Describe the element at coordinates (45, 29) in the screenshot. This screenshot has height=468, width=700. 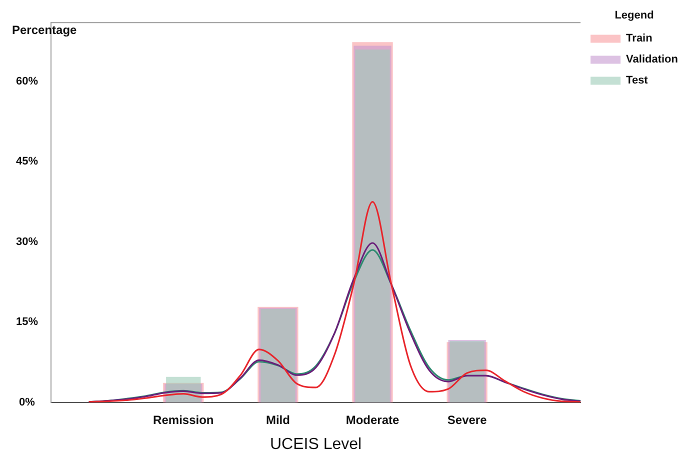
I see `y-axis-title: Percentage` at that location.